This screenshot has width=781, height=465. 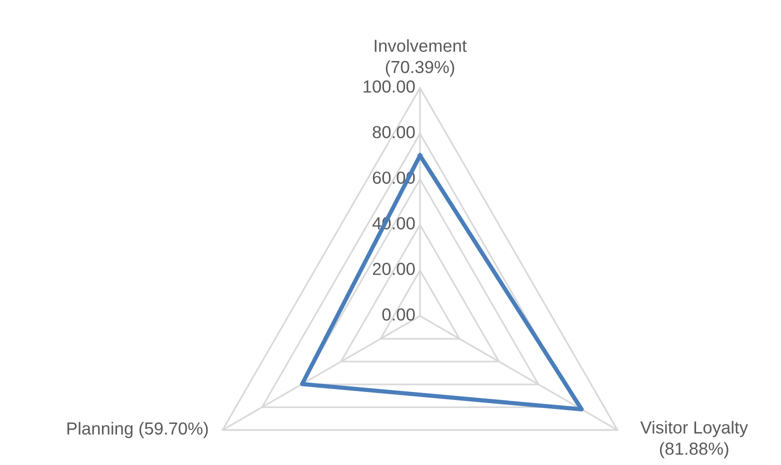 What do you see at coordinates (420, 58) in the screenshot?
I see `spoke-label: Involvement (70.39%)` at bounding box center [420, 58].